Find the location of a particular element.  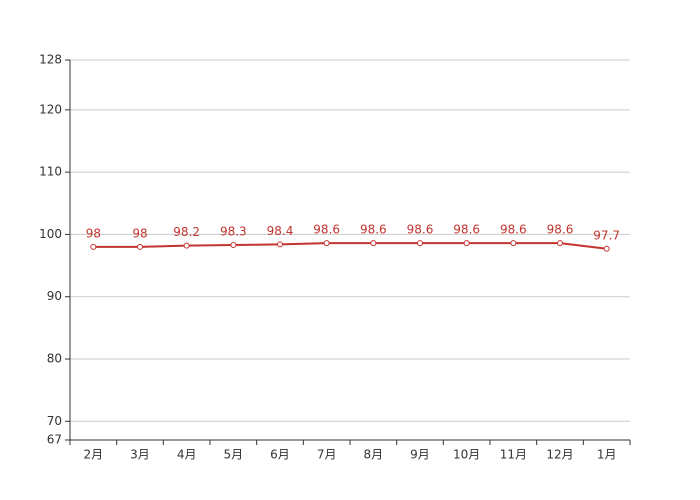

y-tick-label: 110 is located at coordinates (50, 172).